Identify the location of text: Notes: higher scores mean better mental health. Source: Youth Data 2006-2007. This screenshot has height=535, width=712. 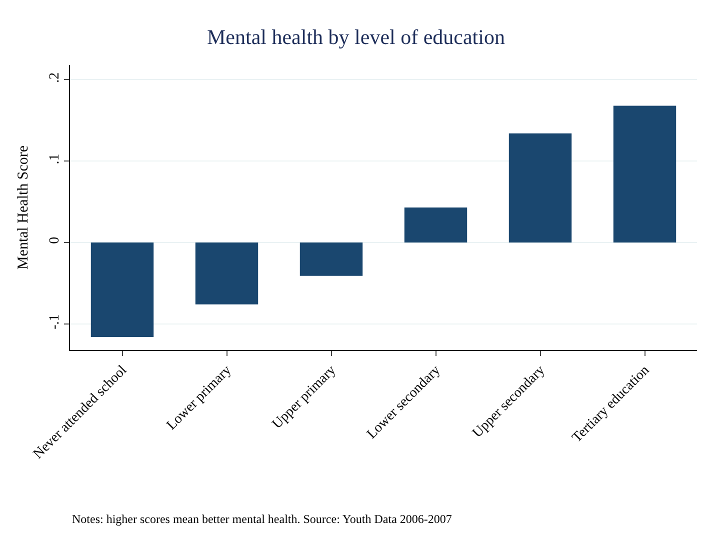
(262, 519).